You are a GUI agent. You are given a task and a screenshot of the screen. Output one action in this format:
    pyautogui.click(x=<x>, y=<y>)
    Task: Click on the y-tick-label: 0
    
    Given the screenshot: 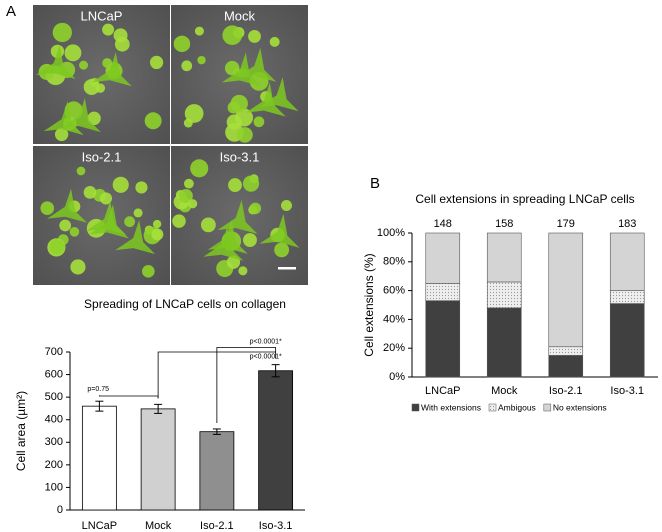 What is the action you would take?
    pyautogui.click(x=60, y=510)
    